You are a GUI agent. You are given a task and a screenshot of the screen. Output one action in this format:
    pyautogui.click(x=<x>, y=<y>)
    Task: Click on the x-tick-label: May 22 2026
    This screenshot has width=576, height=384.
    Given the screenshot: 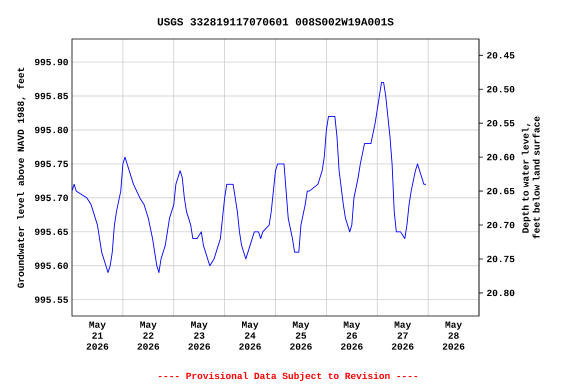 What is the action you would take?
    pyautogui.click(x=149, y=336)
    